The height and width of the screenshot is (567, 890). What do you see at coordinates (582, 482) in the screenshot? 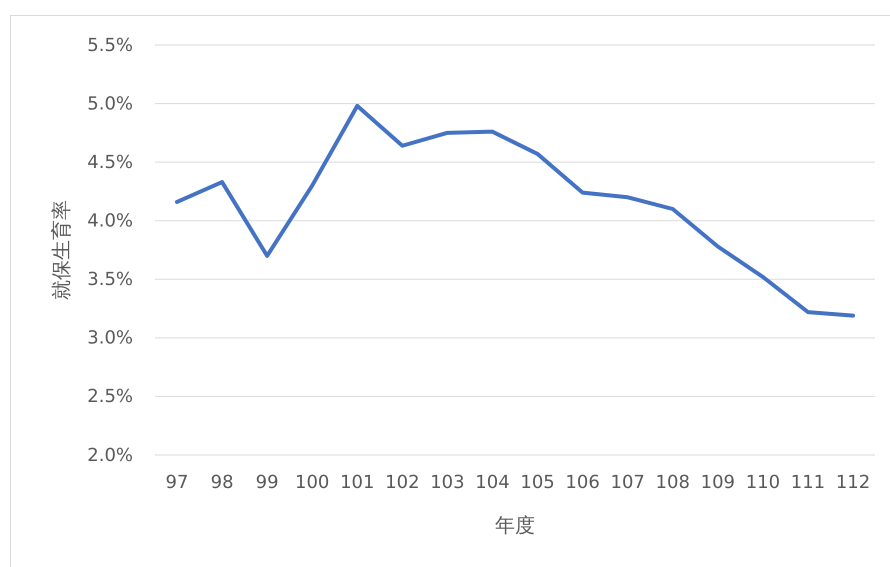
I see `x-tick-label: 106` at bounding box center [582, 482].